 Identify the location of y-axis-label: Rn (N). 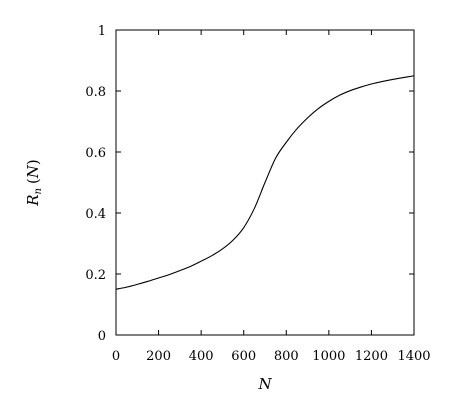
(34, 183).